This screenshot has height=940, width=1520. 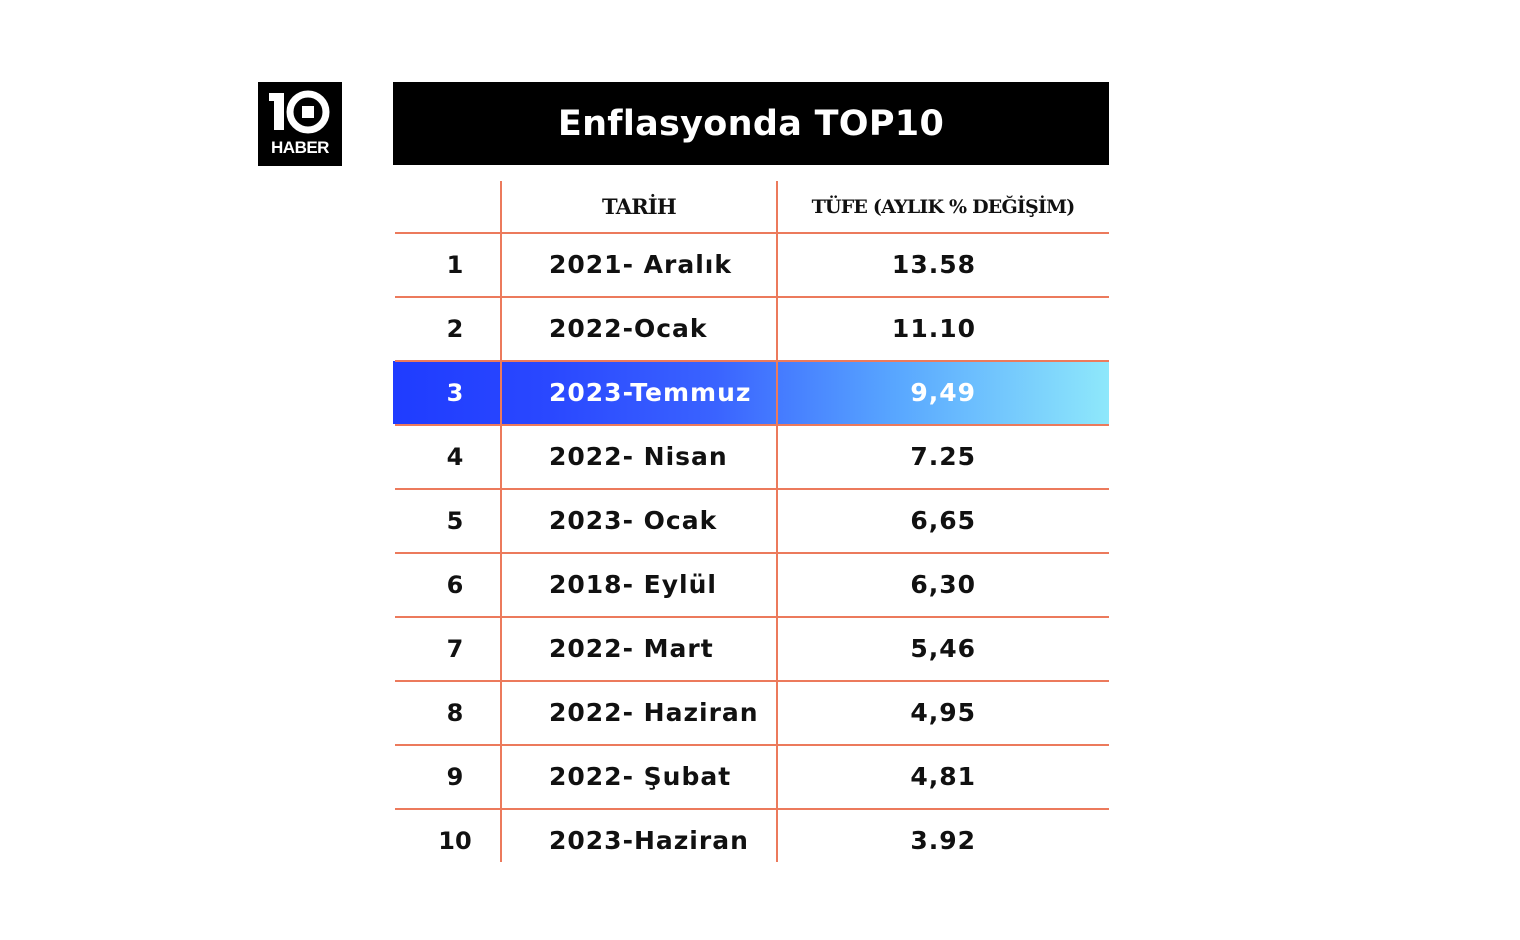 I want to click on cpi-value-cell: 13.58, so click(x=933, y=264).